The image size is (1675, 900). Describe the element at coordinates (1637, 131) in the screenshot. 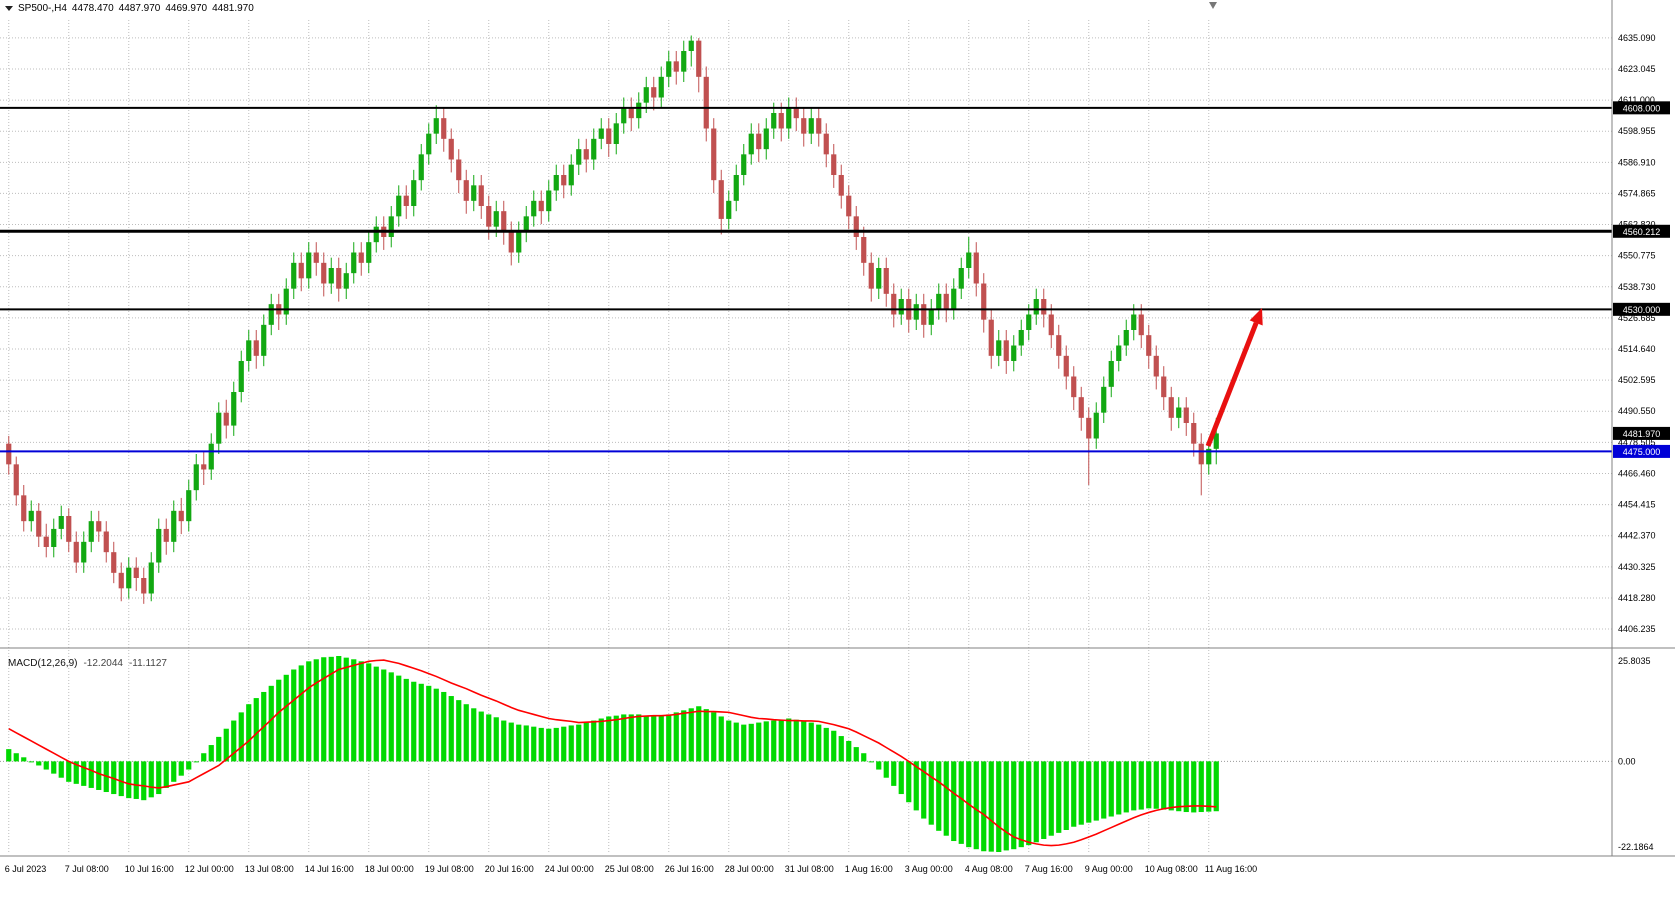

I see `price-axis-label: 4598.955` at that location.